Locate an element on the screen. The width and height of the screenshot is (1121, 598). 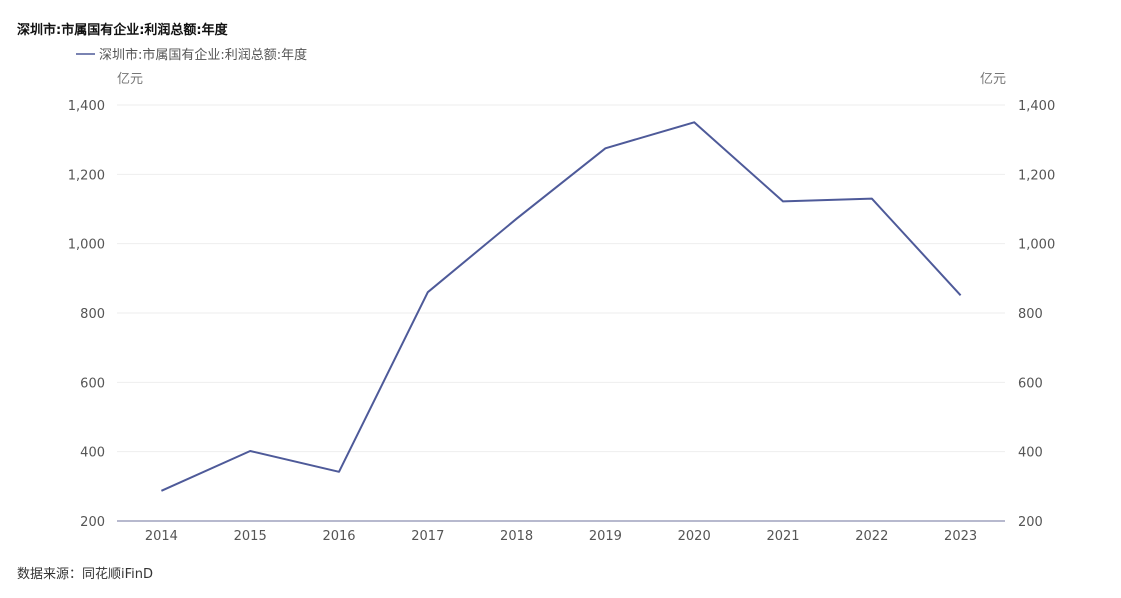
y-tick-label-right: 1,000 is located at coordinates (1036, 245).